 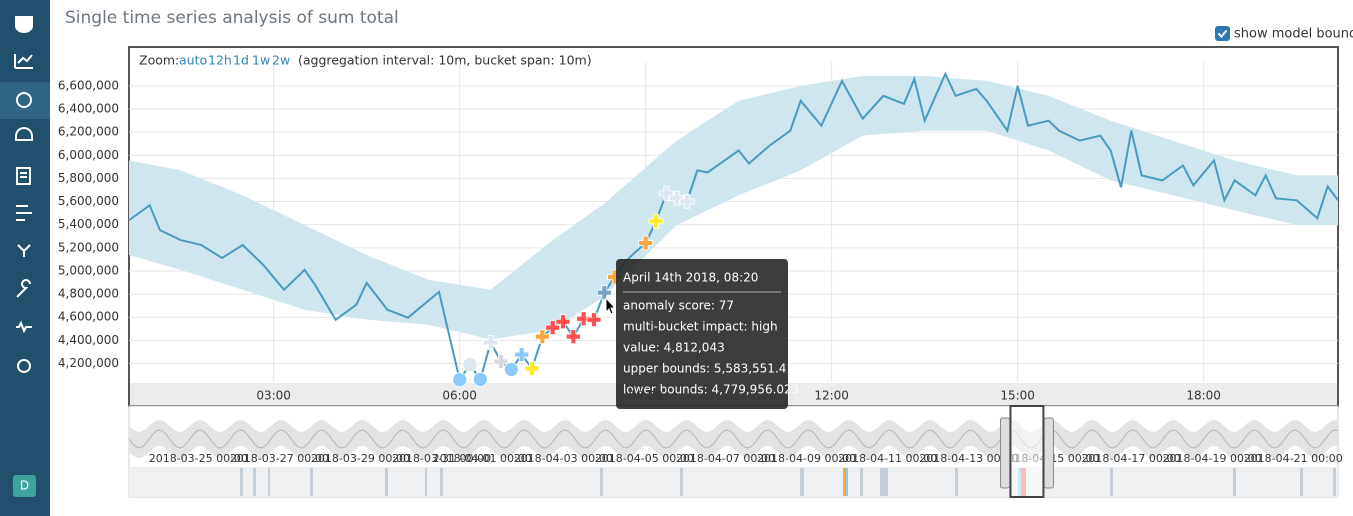 I want to click on y-tick-label: 6,200,000, so click(x=88, y=132).